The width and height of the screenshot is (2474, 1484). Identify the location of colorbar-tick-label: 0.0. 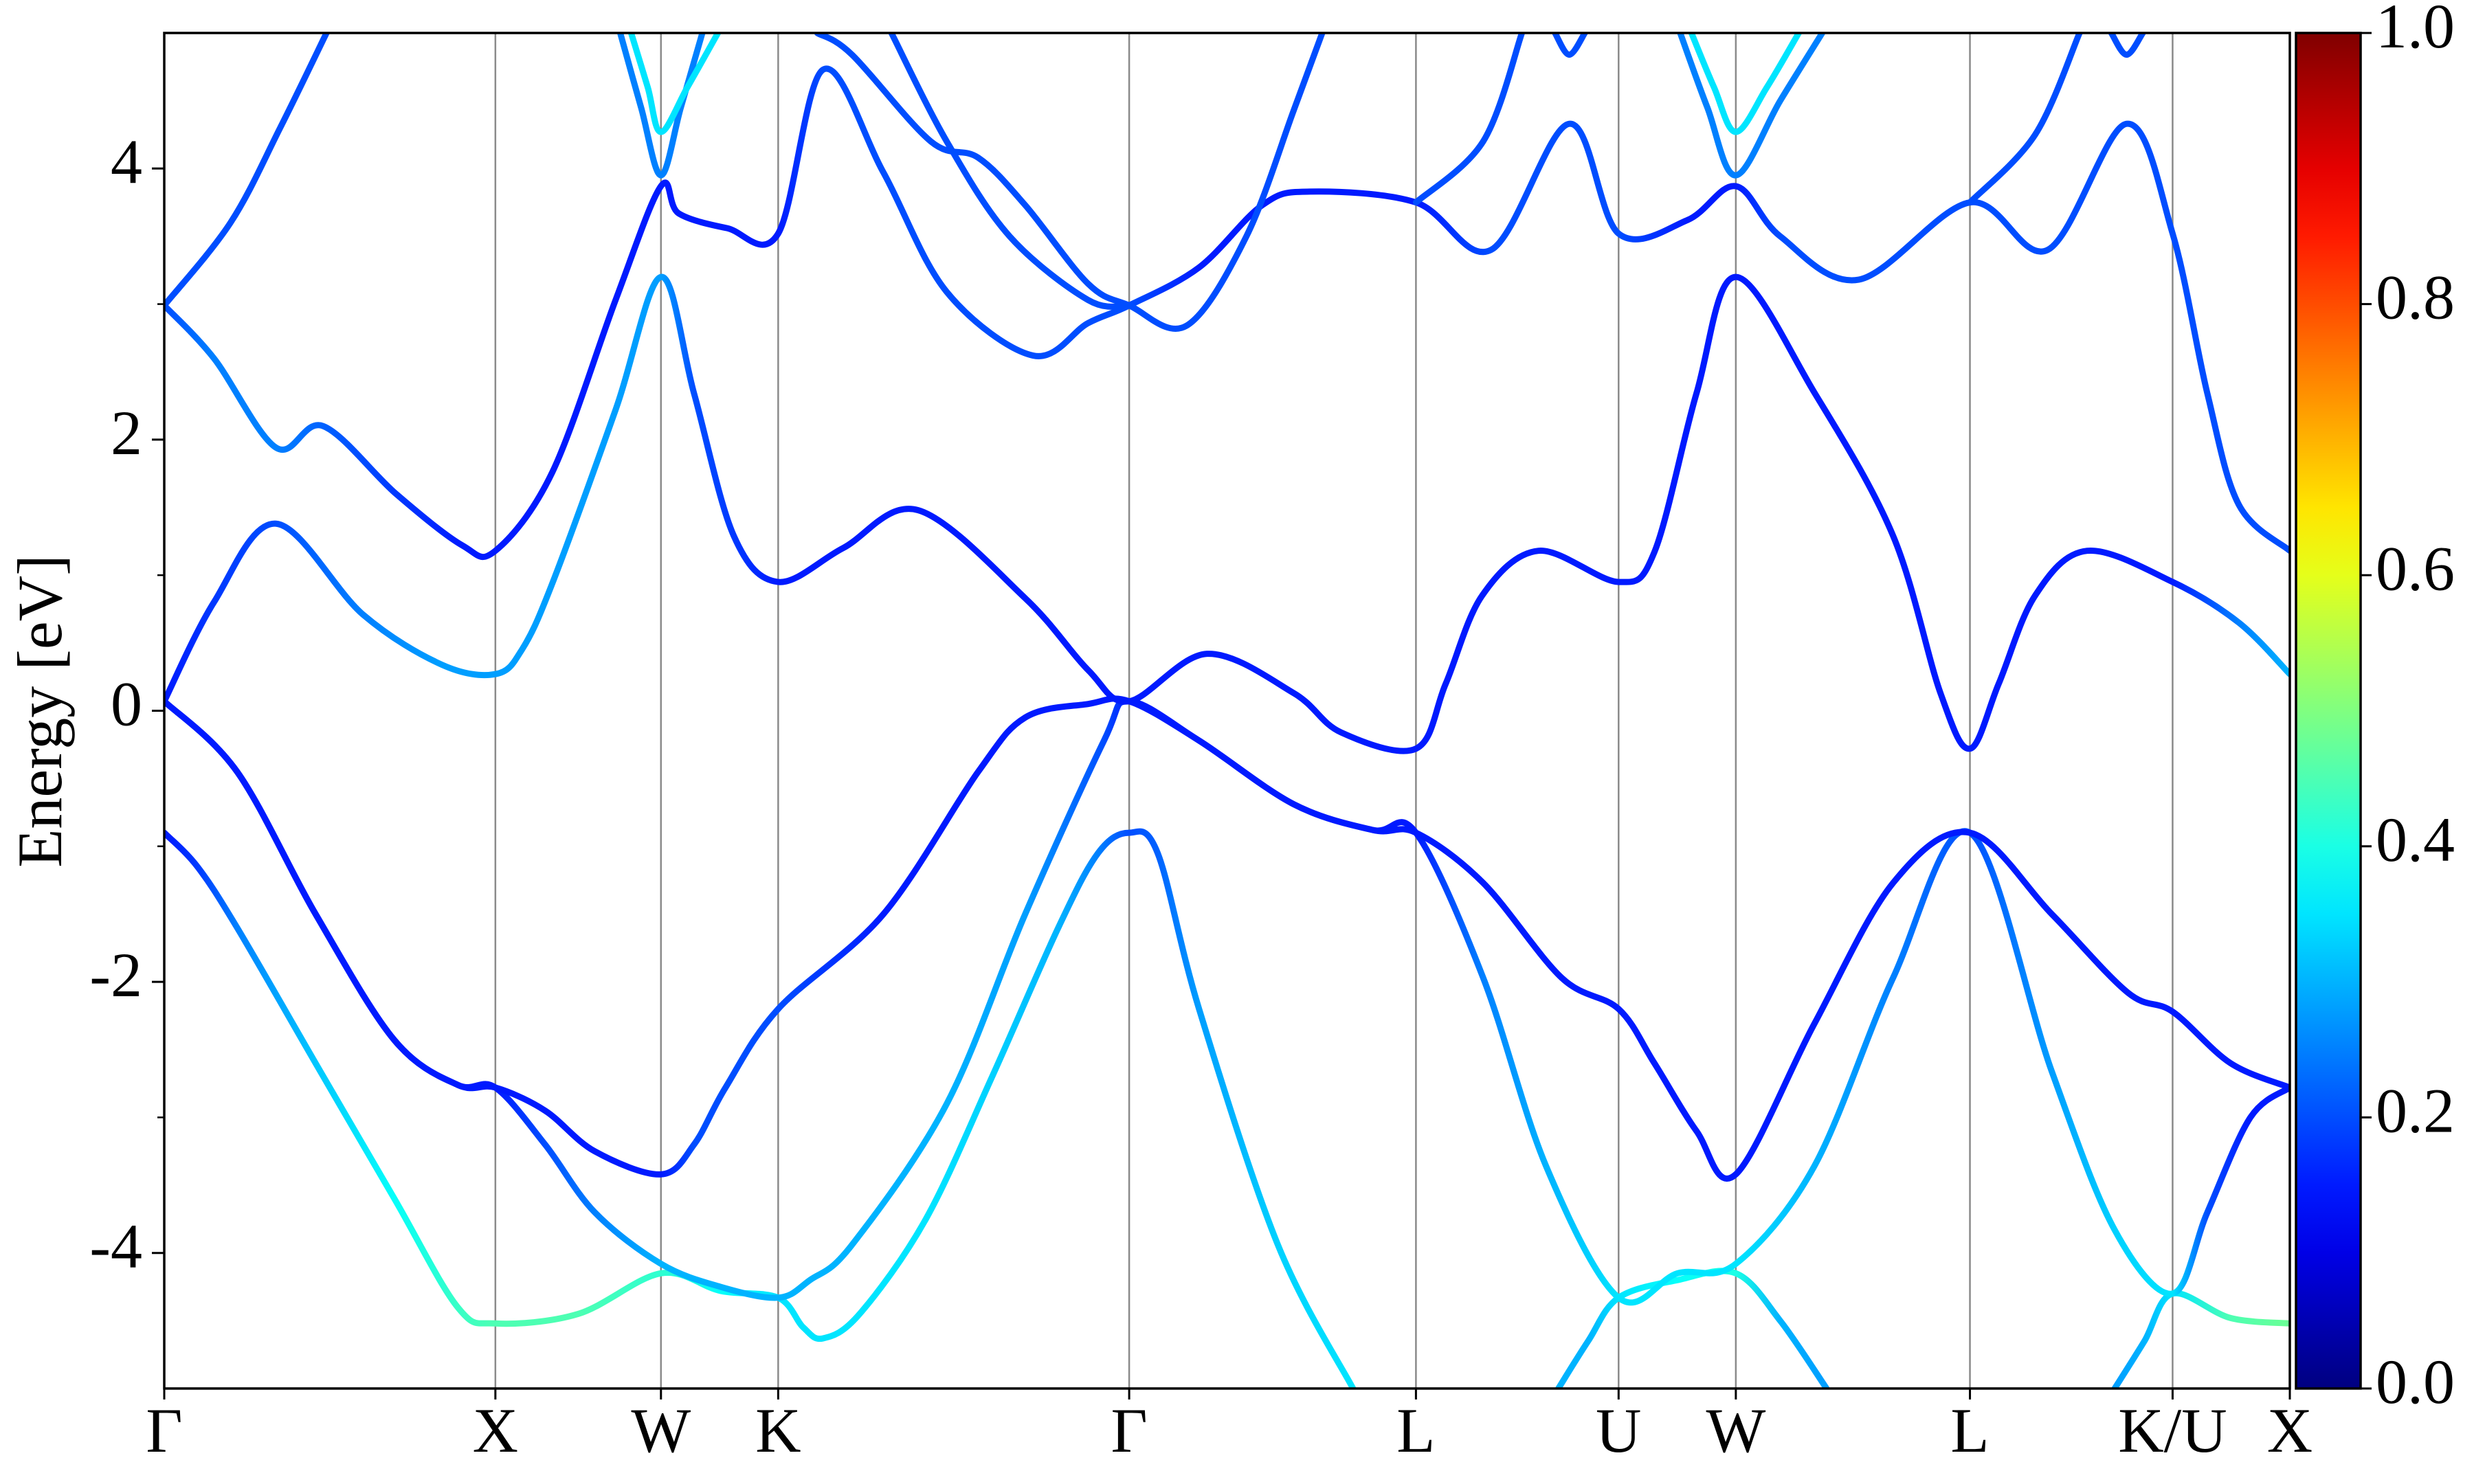
(2415, 1382).